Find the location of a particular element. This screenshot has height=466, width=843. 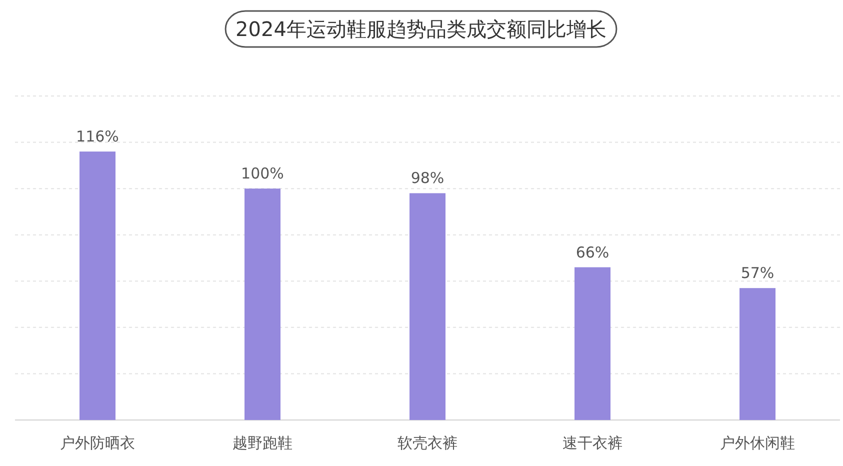

x-tick-label: 户外防晒衣 is located at coordinates (97, 443).